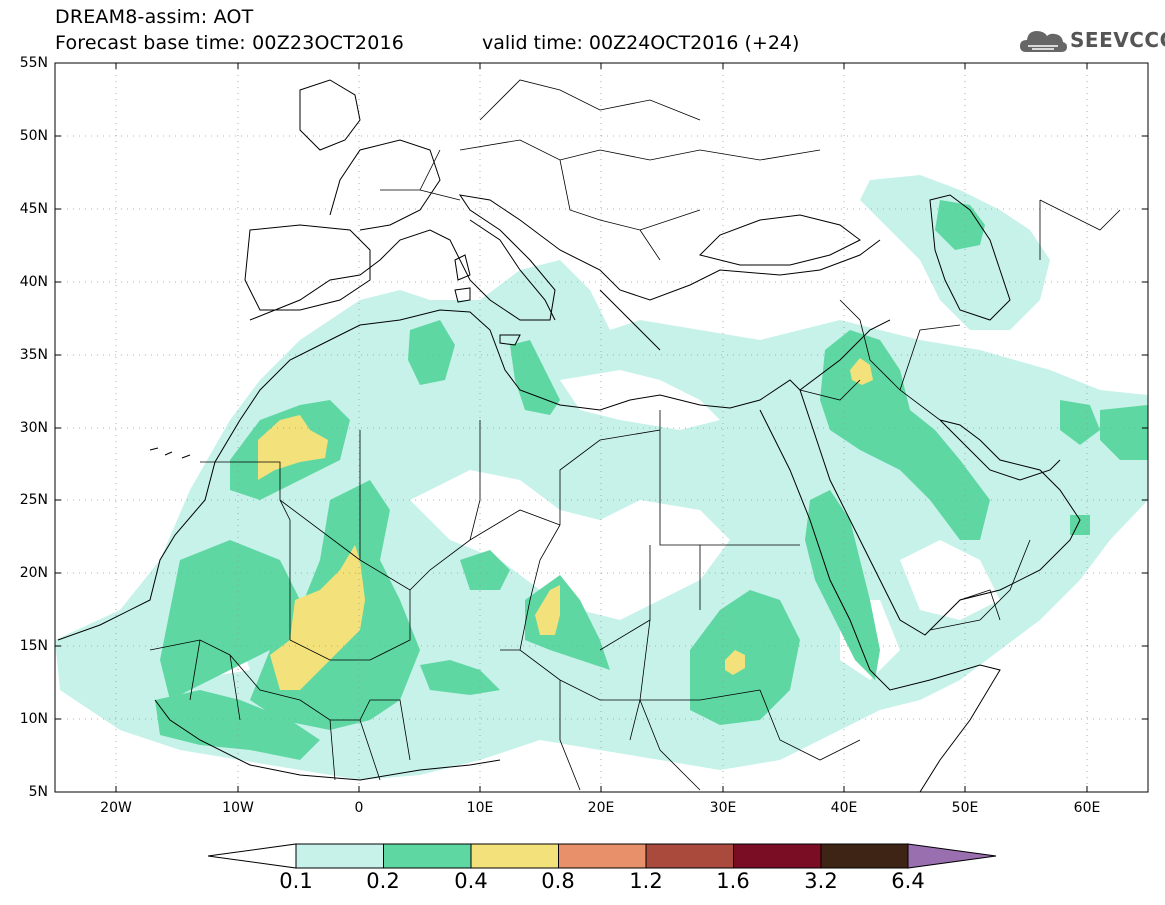  What do you see at coordinates (383, 881) in the screenshot?
I see `colorbar-label: 0.2` at bounding box center [383, 881].